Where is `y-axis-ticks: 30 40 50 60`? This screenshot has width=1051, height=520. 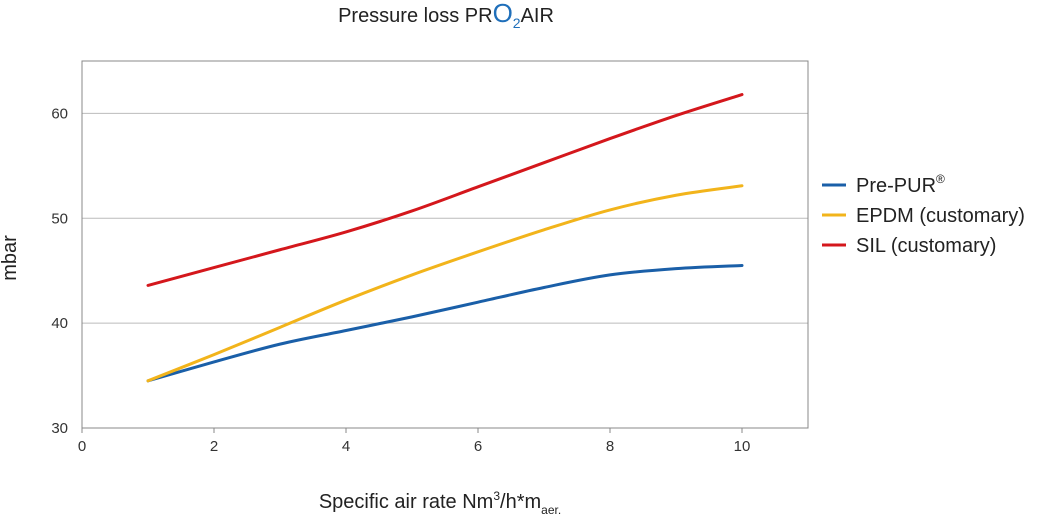
y-axis-ticks: 30 40 50 60 is located at coordinates (59, 271).